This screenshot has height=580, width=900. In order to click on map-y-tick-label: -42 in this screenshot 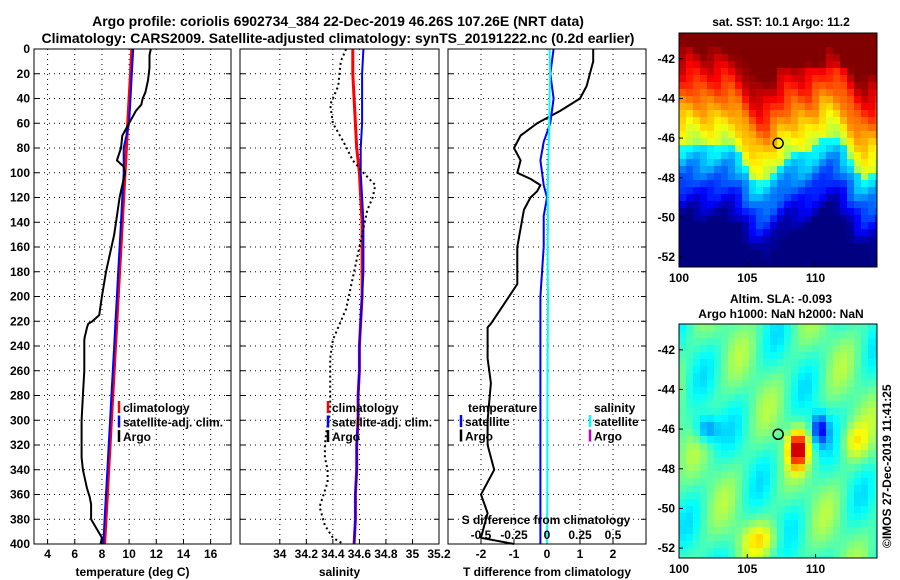, I will do `click(667, 59)`.